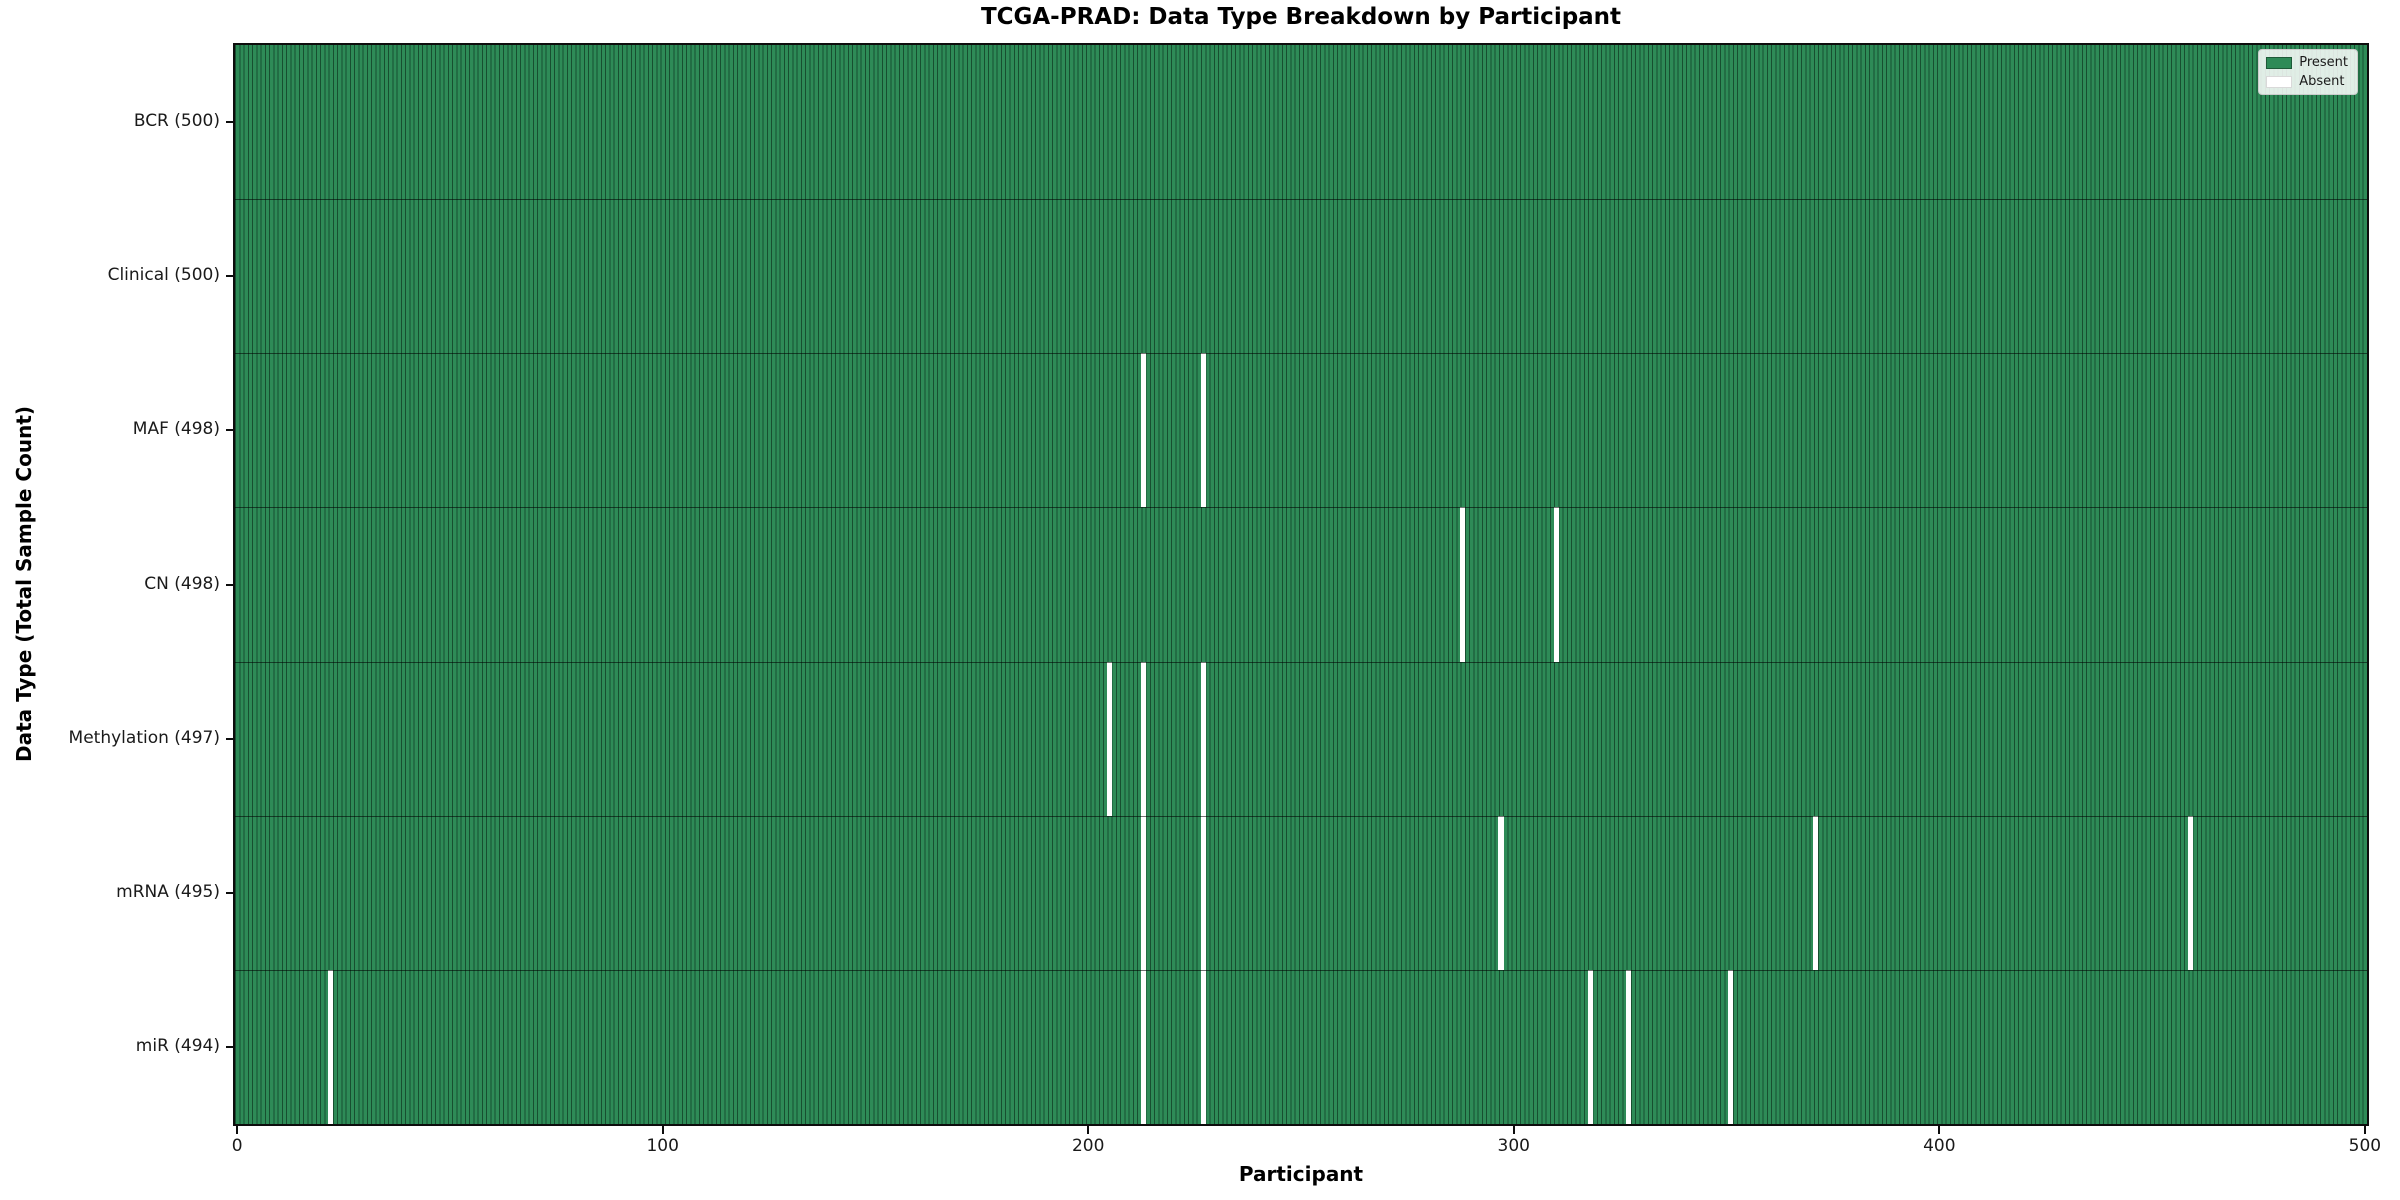  What do you see at coordinates (176, 429) in the screenshot?
I see `y-tick-label-MAF: MAF (498)` at bounding box center [176, 429].